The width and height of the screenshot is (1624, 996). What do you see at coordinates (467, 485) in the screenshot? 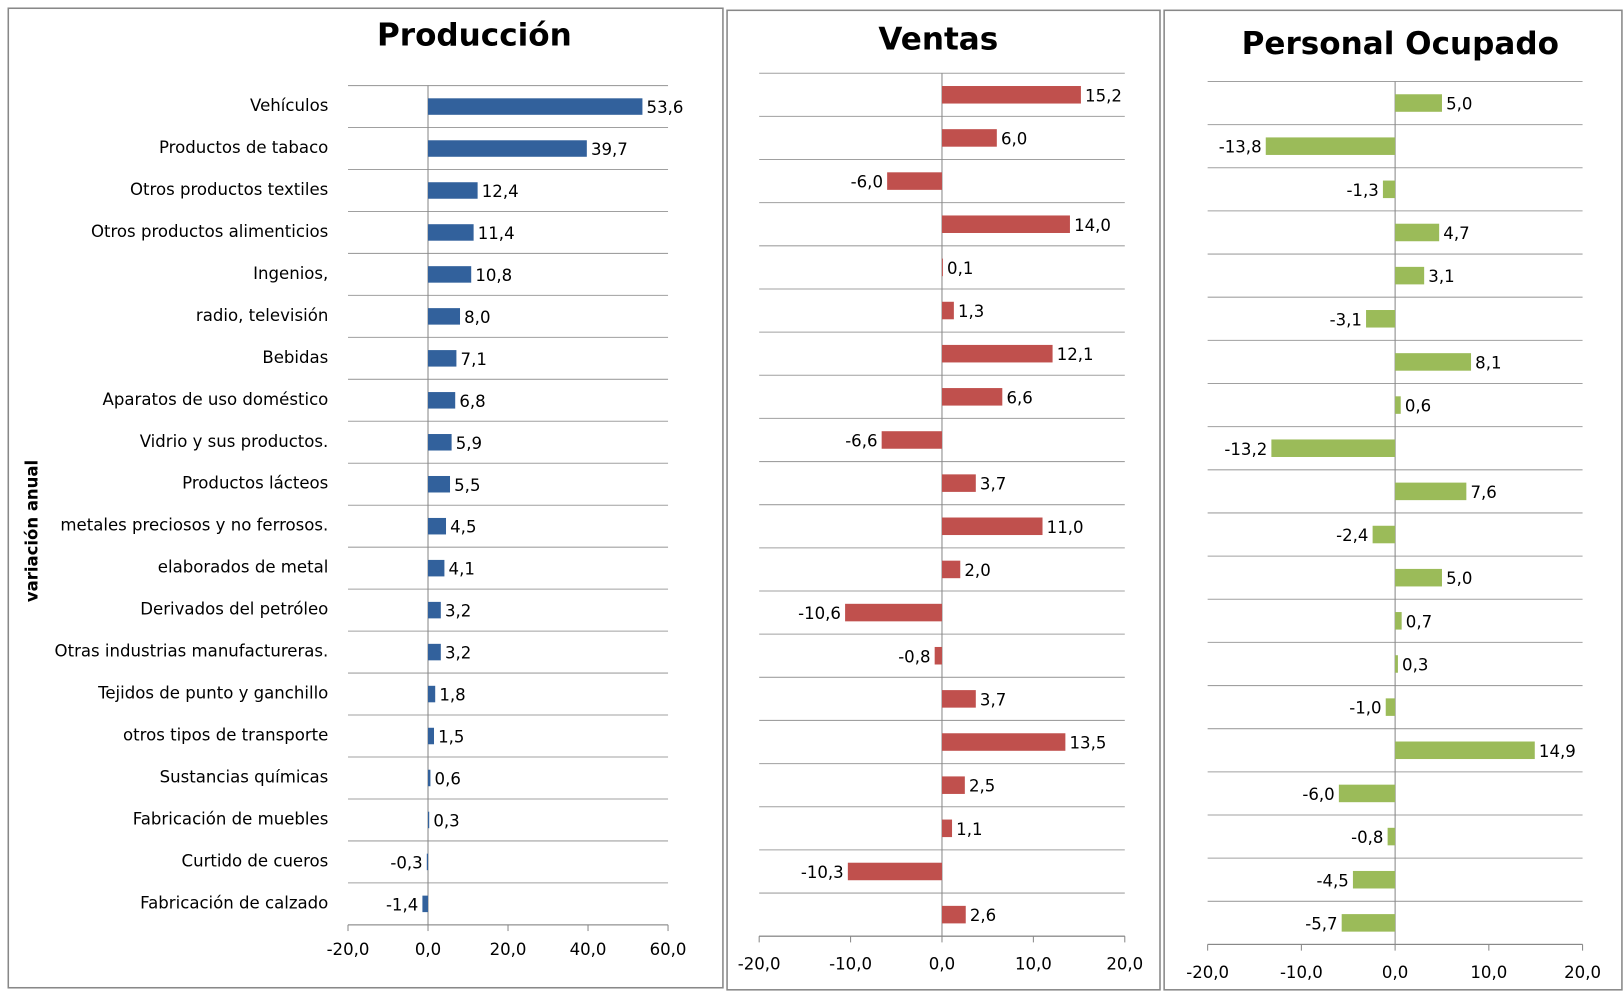
I see `value-label: 5,5` at bounding box center [467, 485].